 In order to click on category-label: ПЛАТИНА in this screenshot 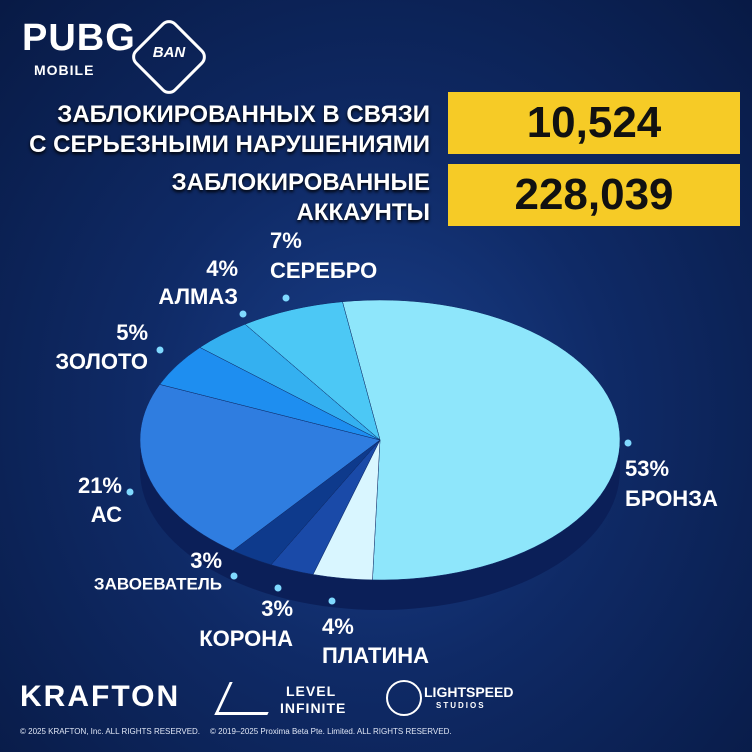, I will do `click(375, 655)`.